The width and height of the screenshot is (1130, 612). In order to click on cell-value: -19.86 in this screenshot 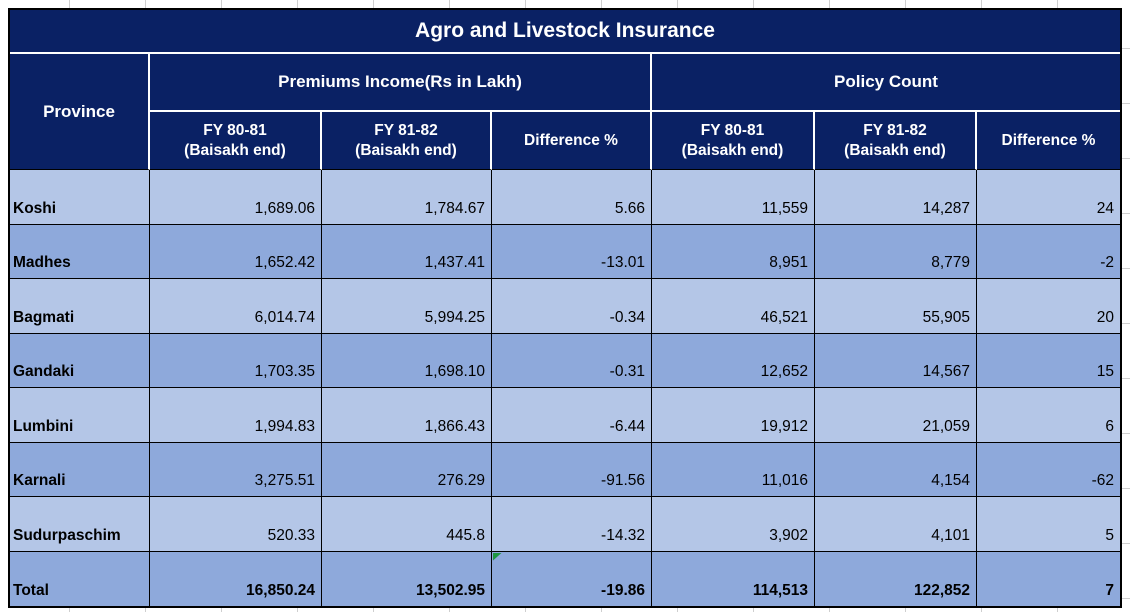, I will do `click(623, 590)`.